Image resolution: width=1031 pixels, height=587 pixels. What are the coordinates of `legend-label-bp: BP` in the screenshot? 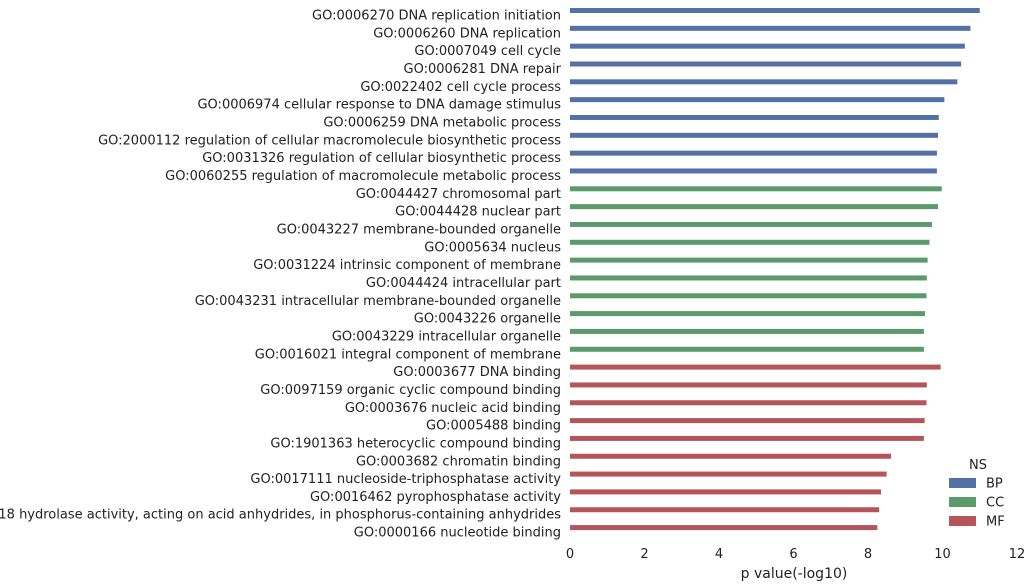 It's located at (994, 484).